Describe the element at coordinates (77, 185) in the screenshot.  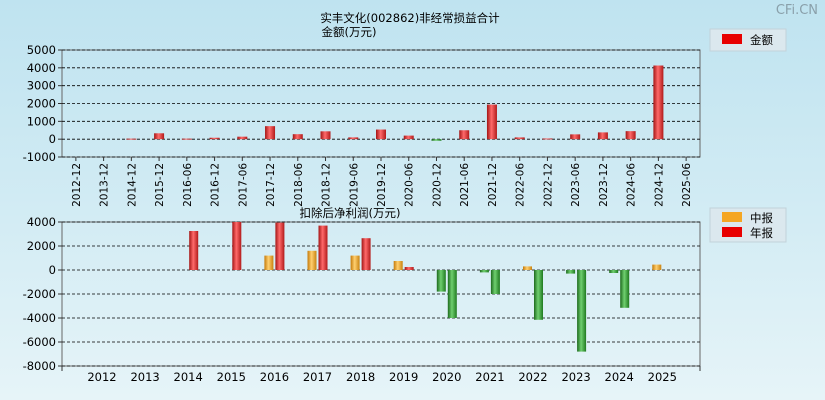
I see `chart1-x-tick-label: 2012-12` at that location.